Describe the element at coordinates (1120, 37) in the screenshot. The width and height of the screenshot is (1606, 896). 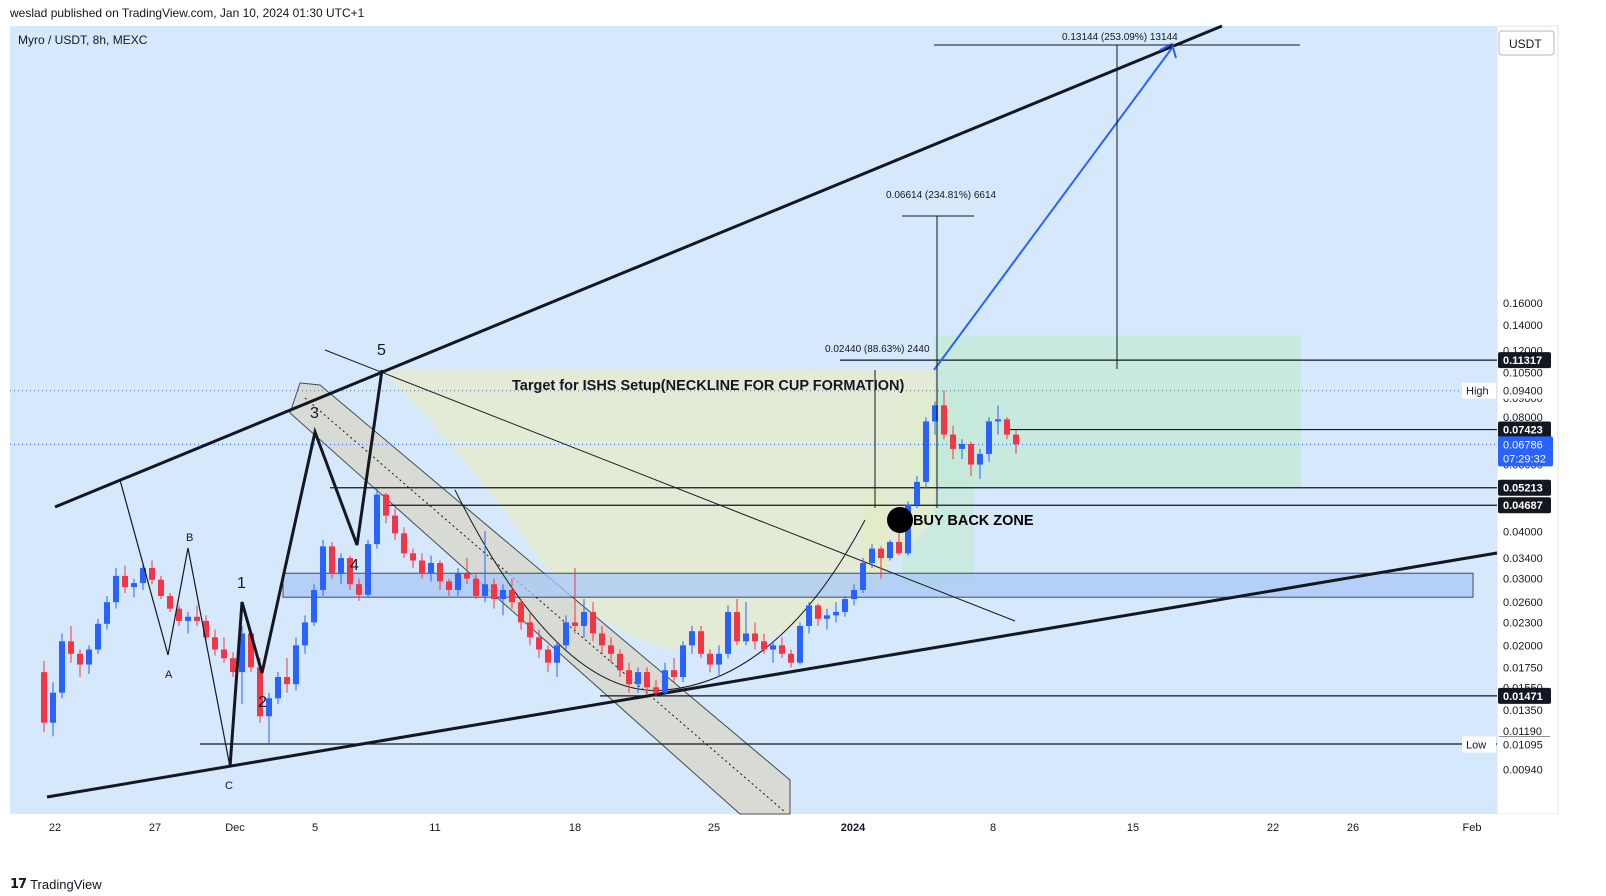
I see `measure-label-1: 0.13144 (253.09%) 13144` at that location.